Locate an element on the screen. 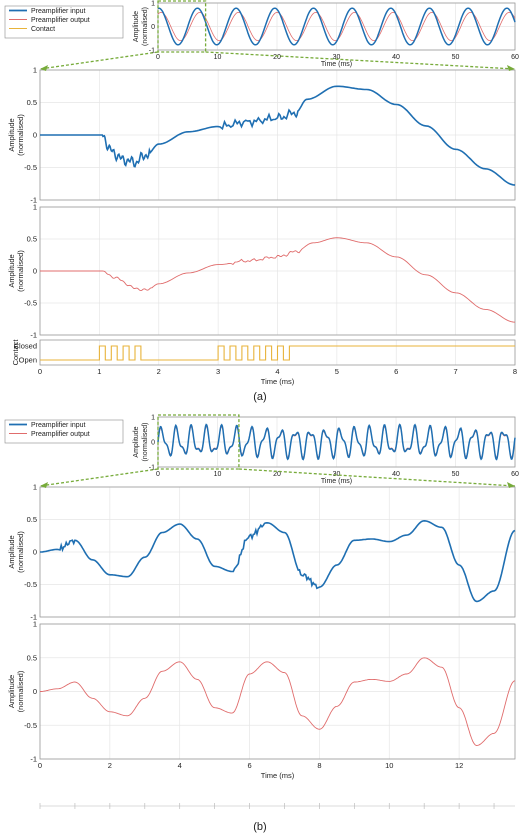 The width and height of the screenshot is (520, 836). x-tick-label: 2 is located at coordinates (159, 371).